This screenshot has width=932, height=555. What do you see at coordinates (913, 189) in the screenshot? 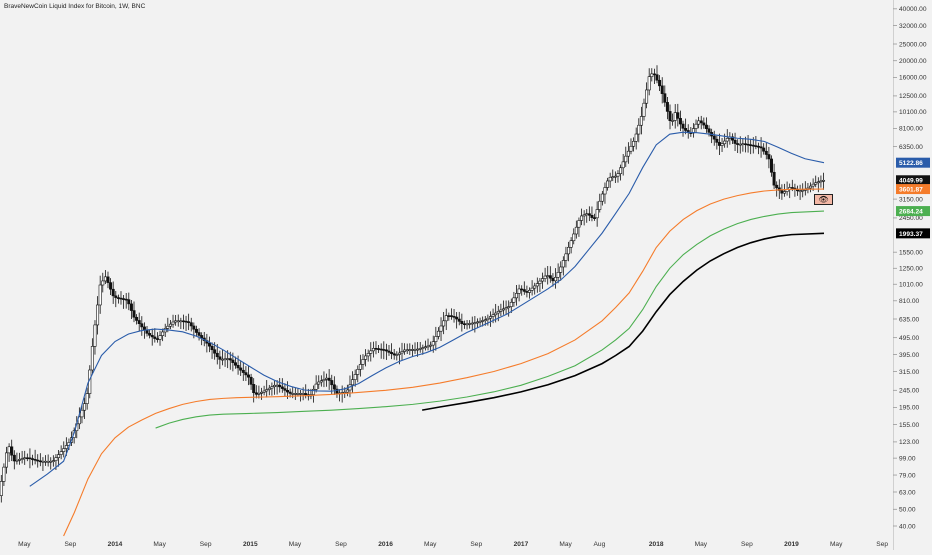
I see `price-label-badge: 3601.87` at bounding box center [913, 189].